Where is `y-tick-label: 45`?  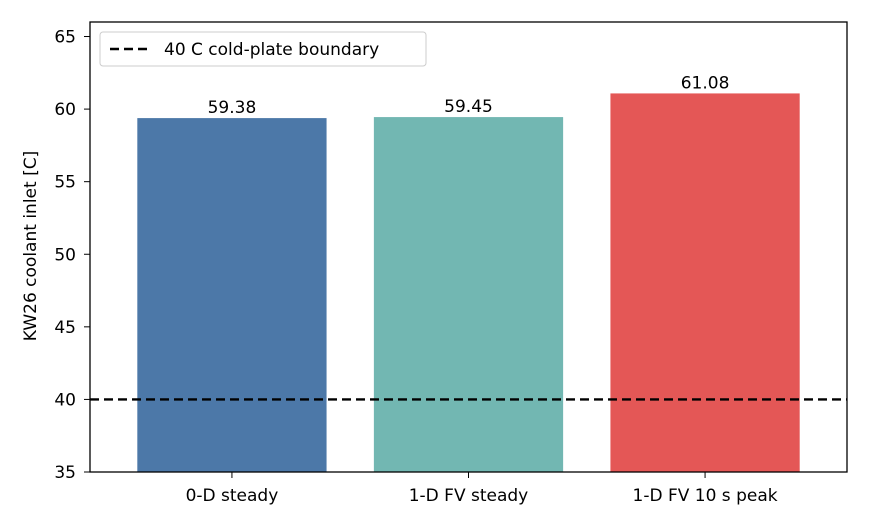 y-tick-label: 45 is located at coordinates (65, 328).